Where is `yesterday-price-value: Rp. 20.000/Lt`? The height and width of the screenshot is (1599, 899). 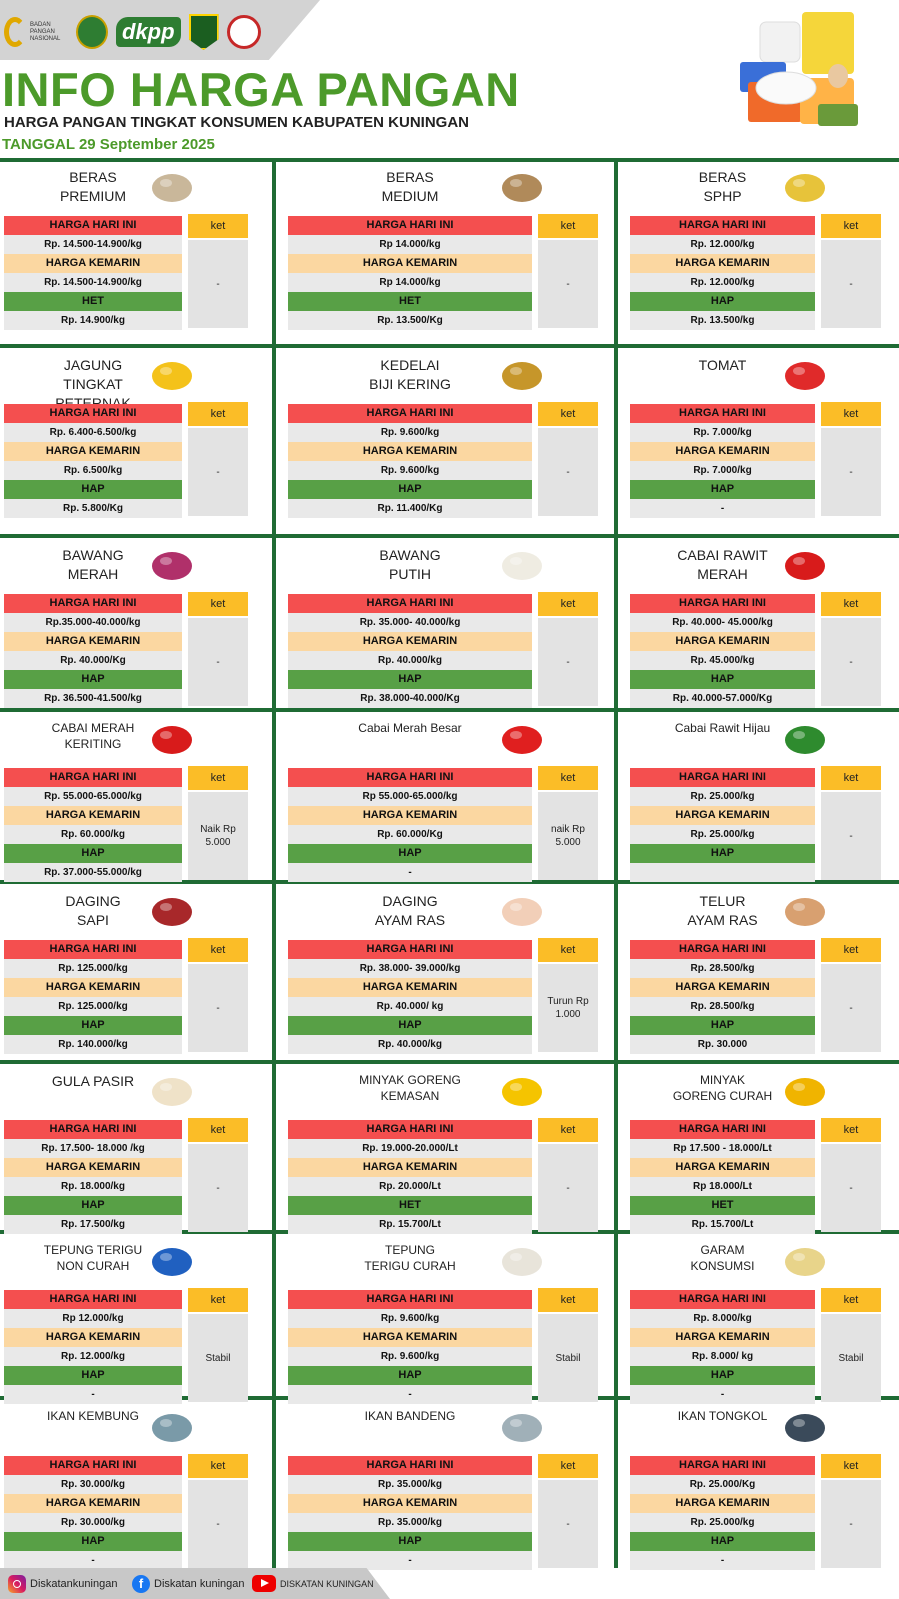
yesterday-price-value: Rp. 20.000/Lt is located at coordinates (410, 1186).